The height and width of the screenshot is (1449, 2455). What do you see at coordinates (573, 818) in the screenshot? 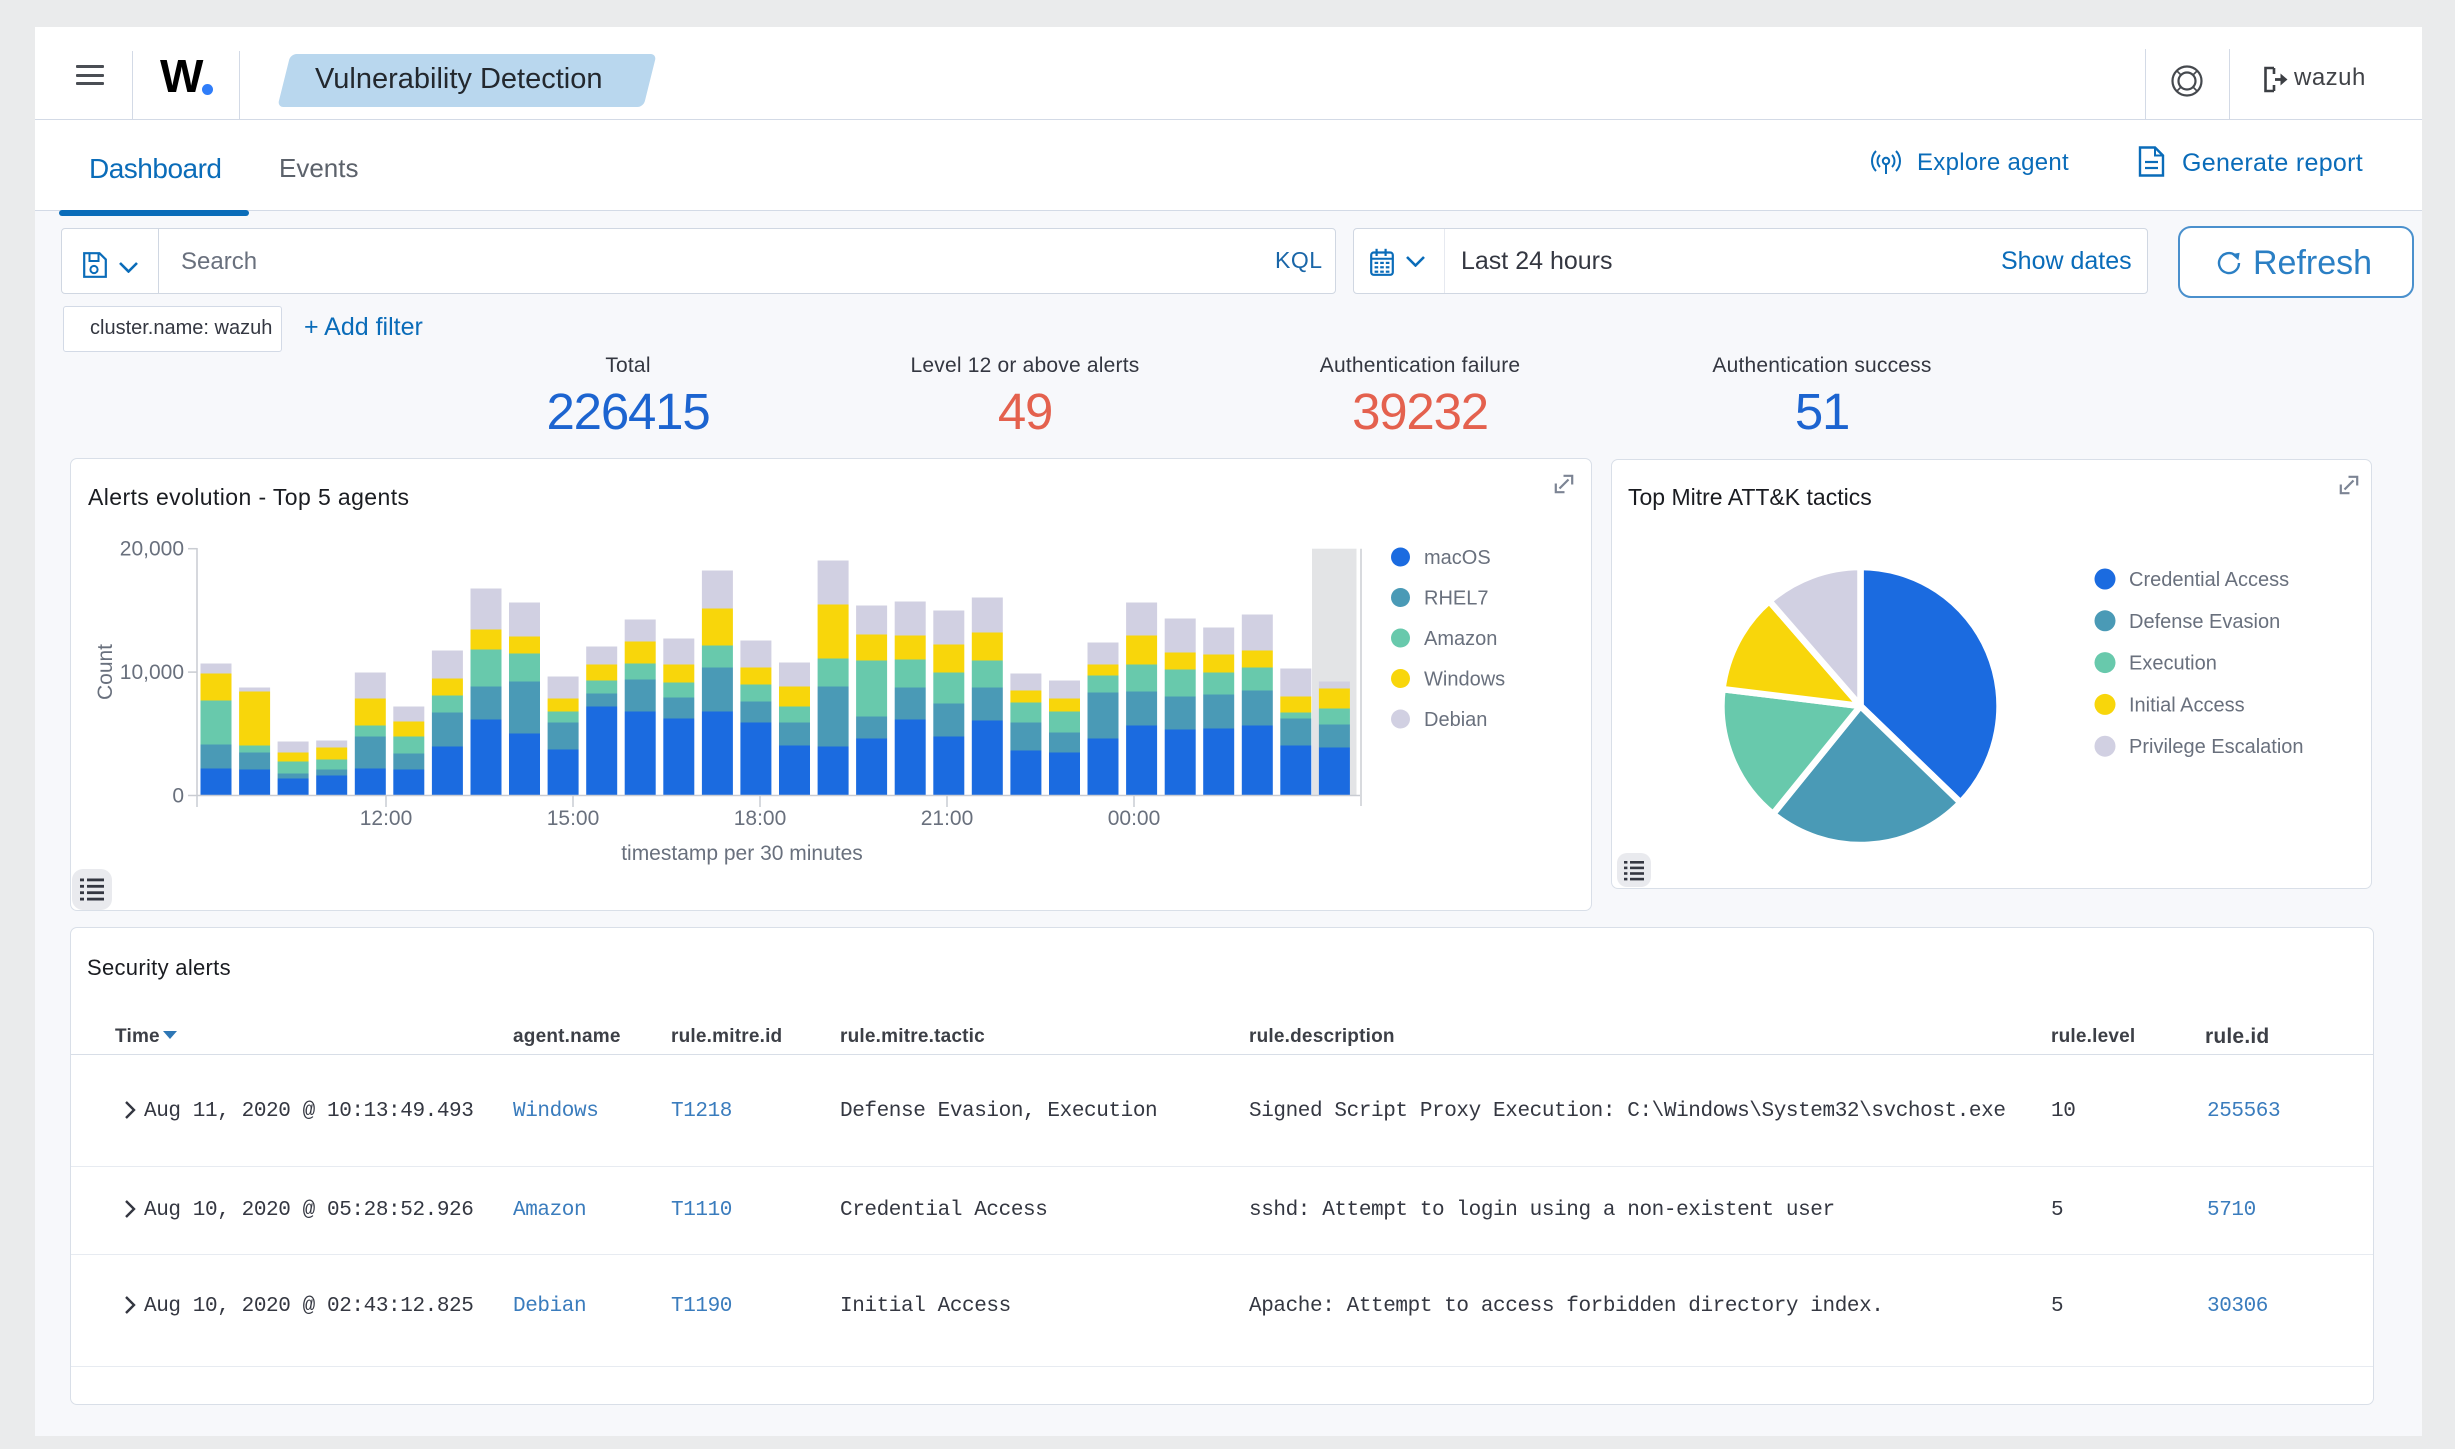
I see `svg-text: 15:00` at bounding box center [573, 818].